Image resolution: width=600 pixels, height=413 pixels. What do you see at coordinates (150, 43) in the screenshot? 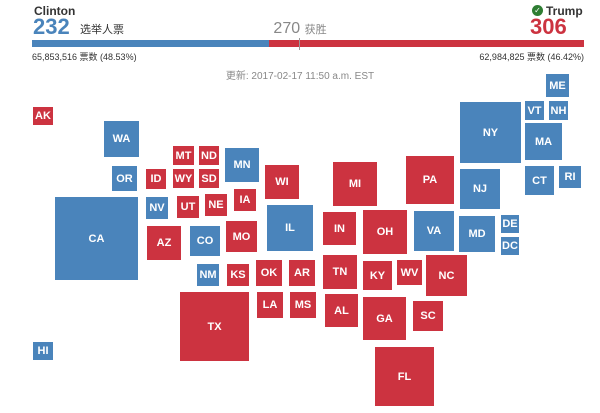
I see `clinton-bar` at bounding box center [150, 43].